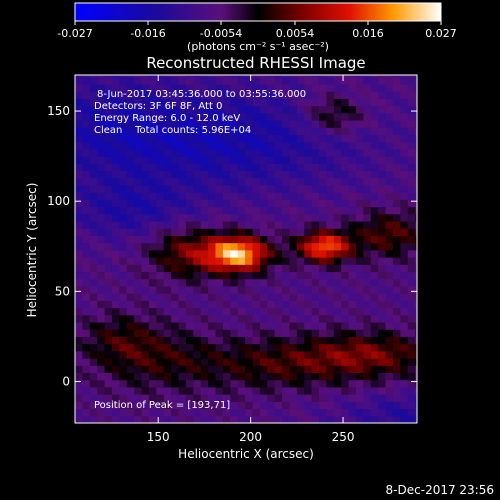 This screenshot has width=500, height=500. I want to click on y-tick-label: 0, so click(66, 382).